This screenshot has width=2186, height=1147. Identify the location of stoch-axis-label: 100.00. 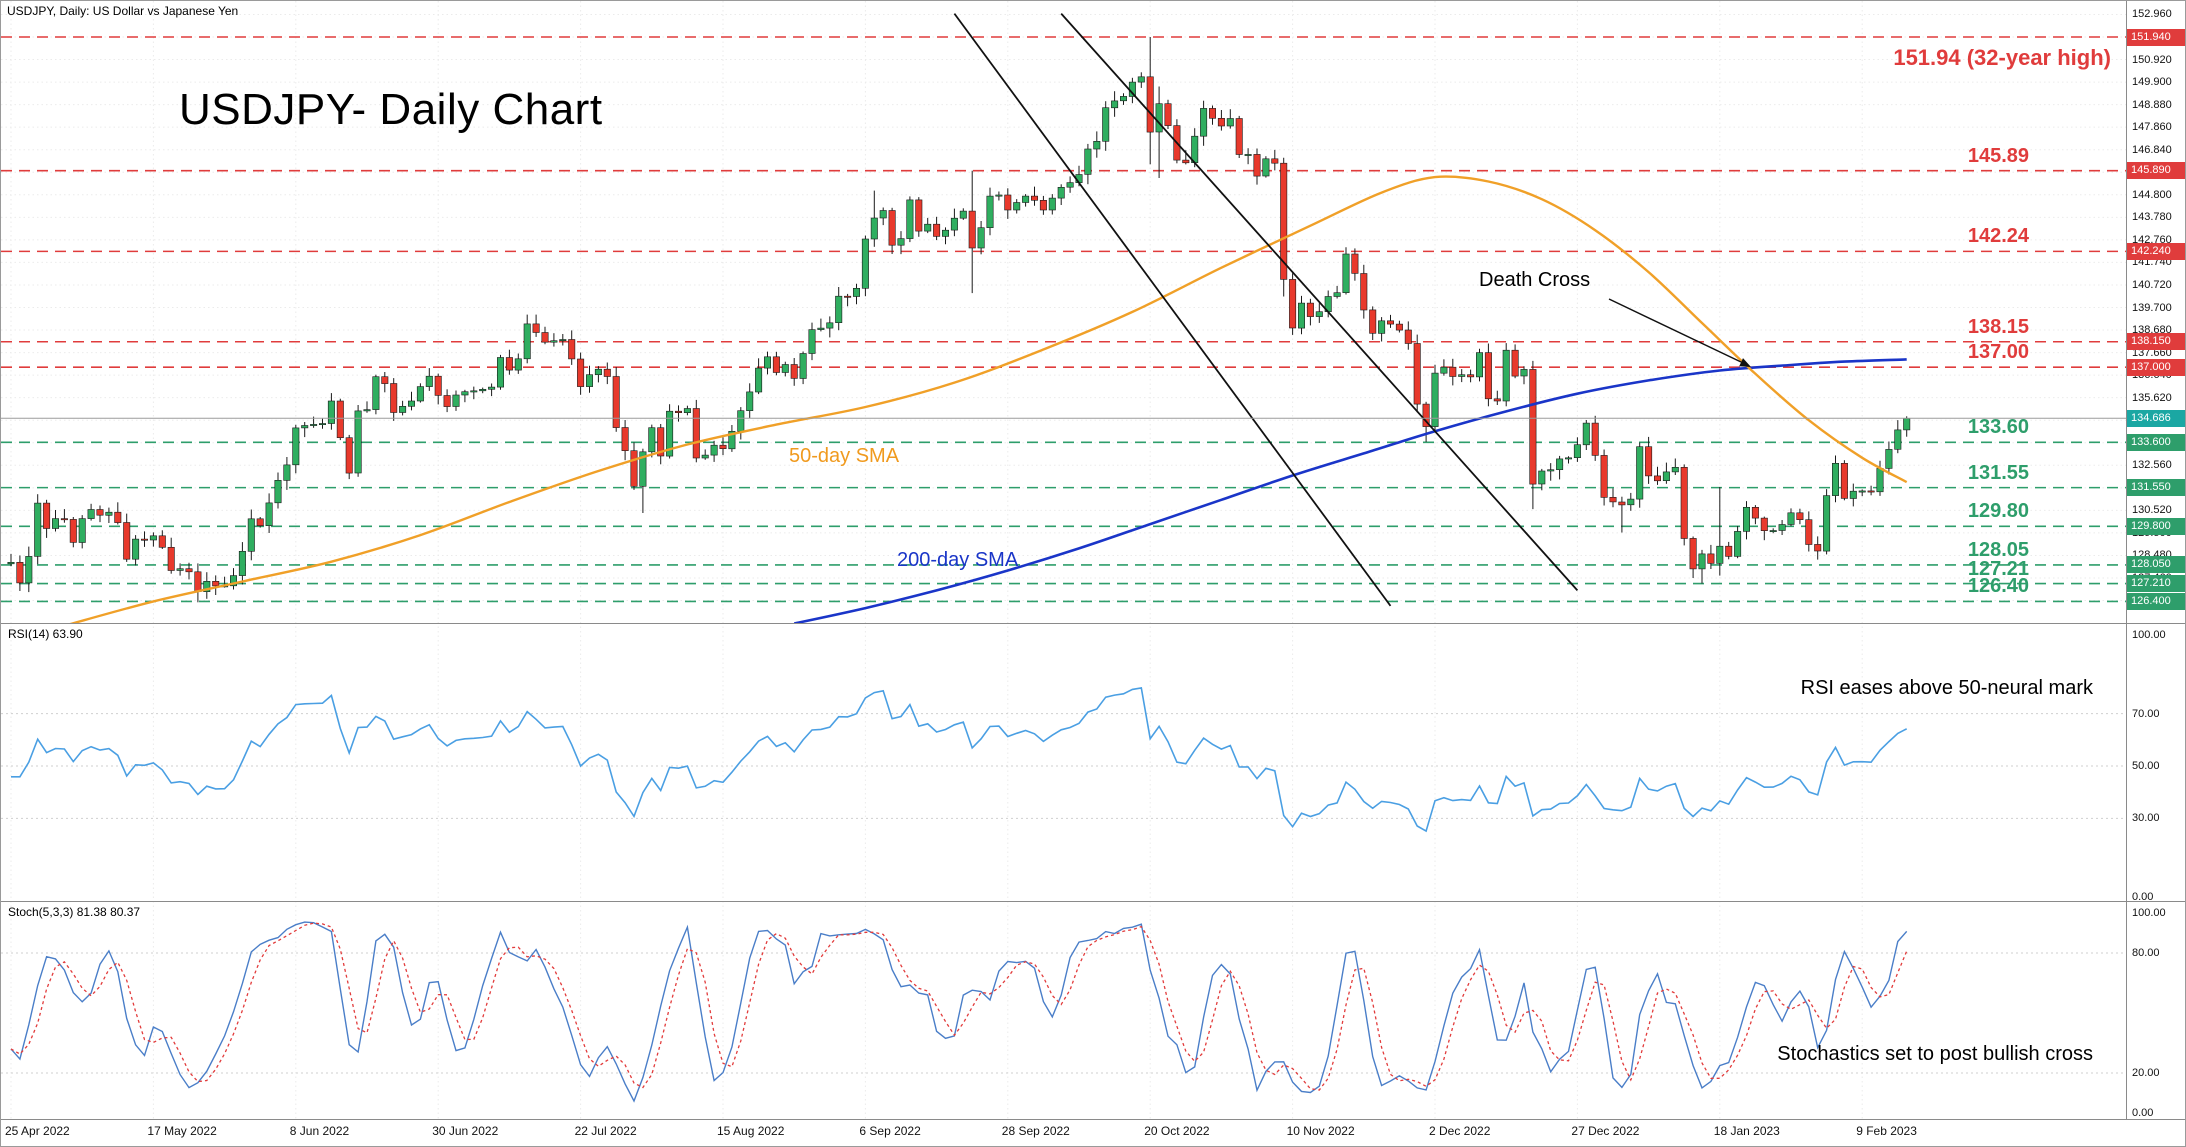
(2149, 913).